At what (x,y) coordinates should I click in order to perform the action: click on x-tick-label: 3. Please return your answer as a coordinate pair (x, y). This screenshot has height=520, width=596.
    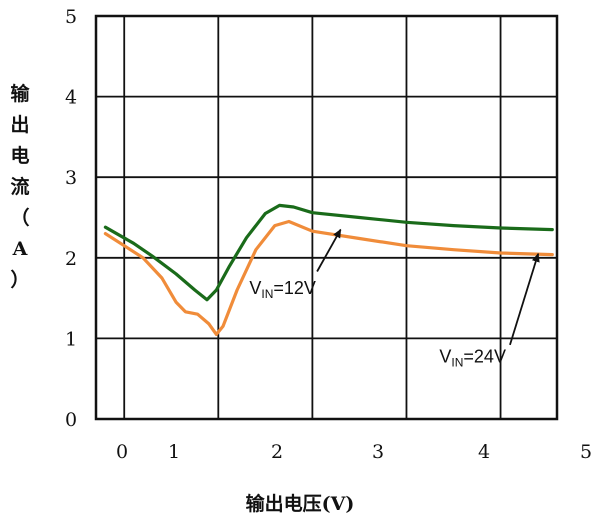
    Looking at the image, I should click on (378, 452).